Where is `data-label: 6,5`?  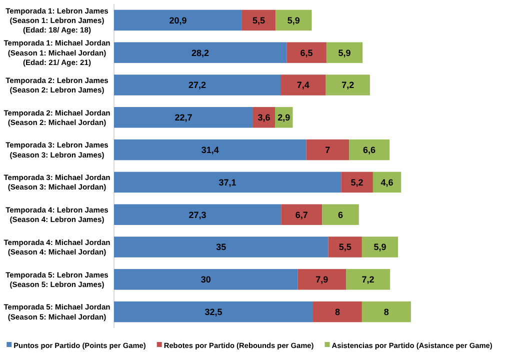 data-label: 6,5 is located at coordinates (306, 53).